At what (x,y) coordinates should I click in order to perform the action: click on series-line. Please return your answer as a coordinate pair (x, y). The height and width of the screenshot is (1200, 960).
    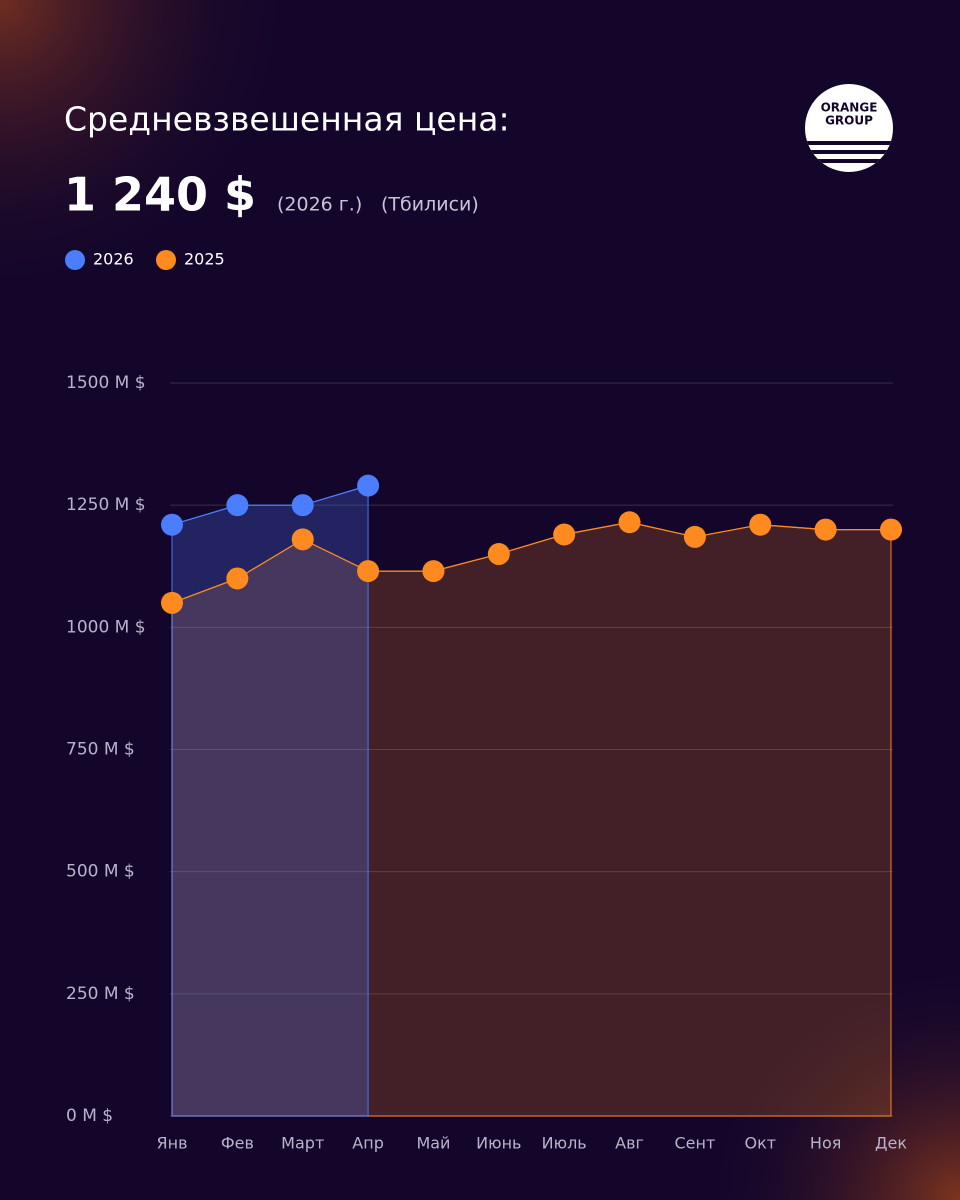
    Looking at the image, I should click on (270, 505).